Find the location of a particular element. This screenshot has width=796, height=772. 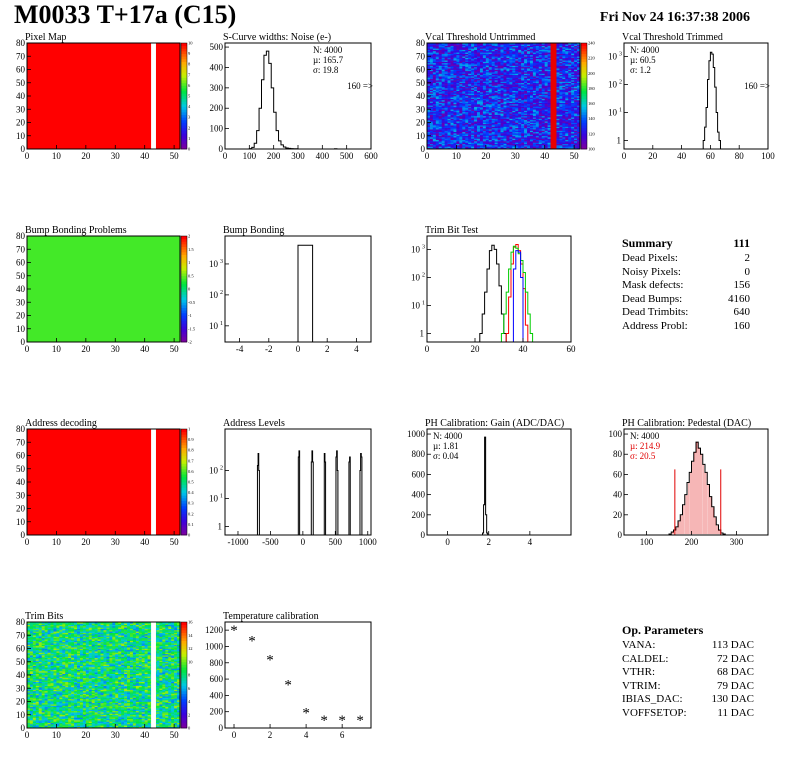

x-tick-label: 10 is located at coordinates (457, 156).